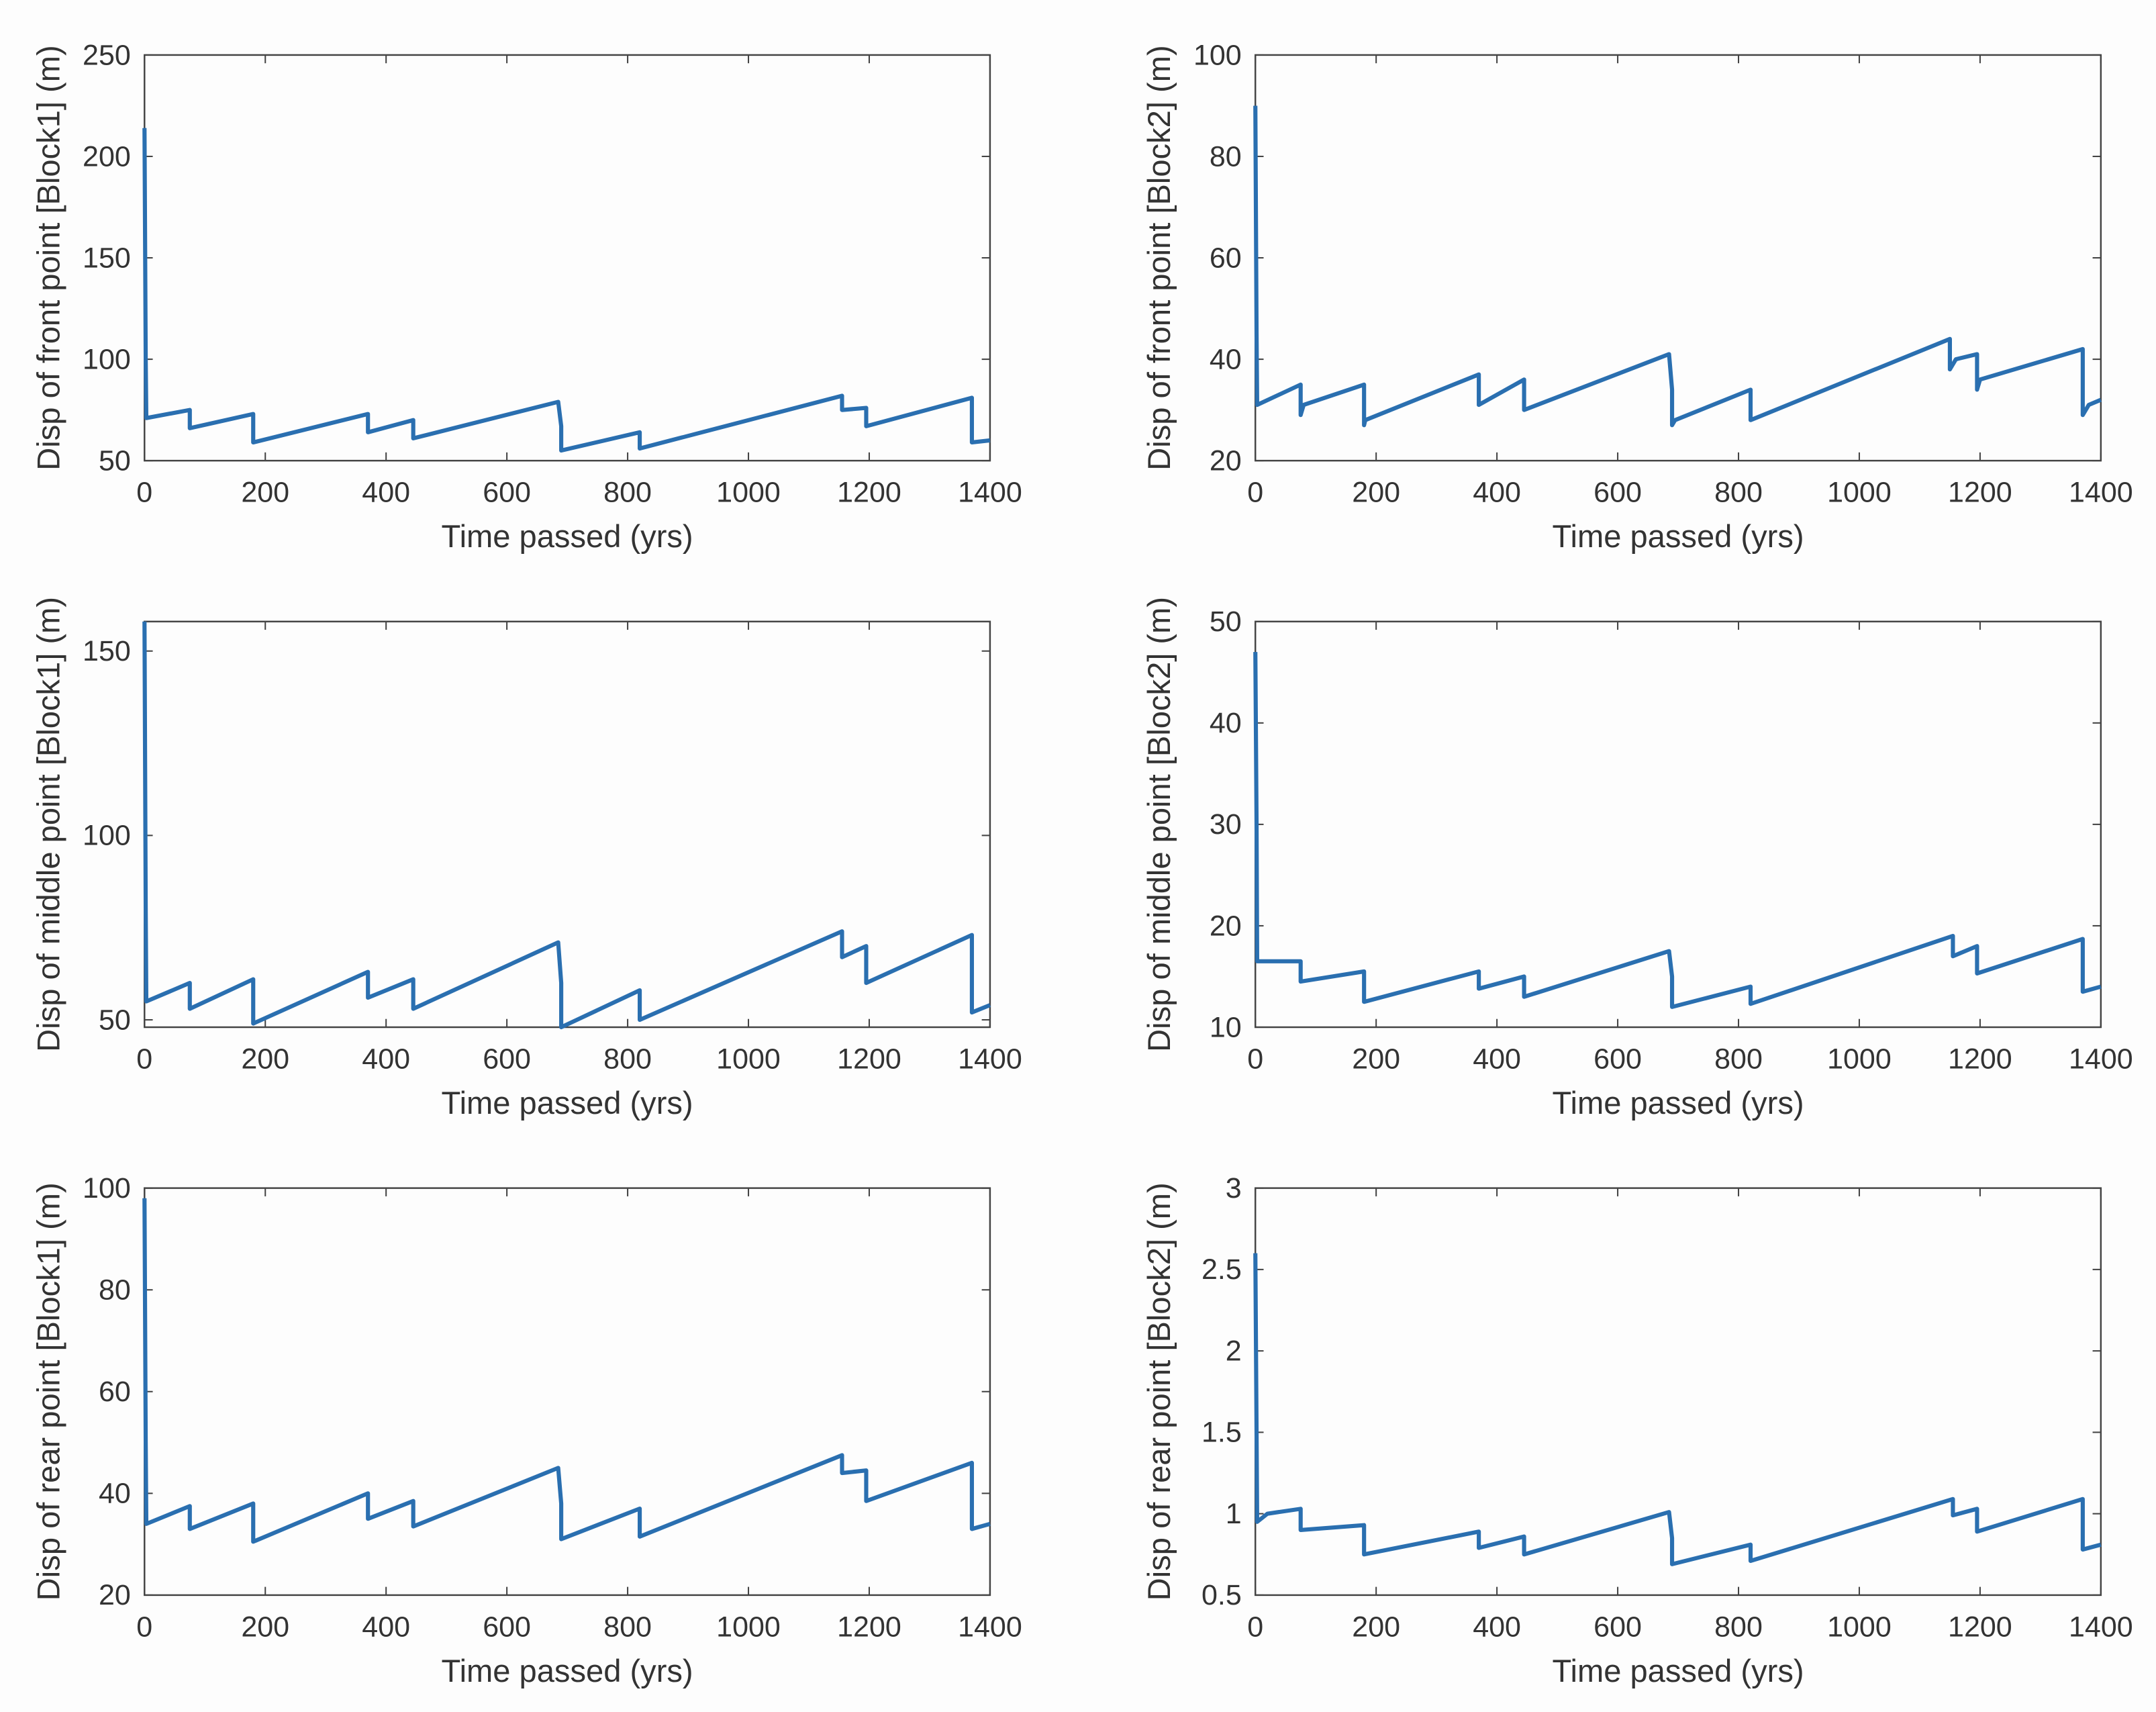 This screenshot has width=2156, height=1712. What do you see at coordinates (1234, 1514) in the screenshot?
I see `y-tick-label: 1` at bounding box center [1234, 1514].